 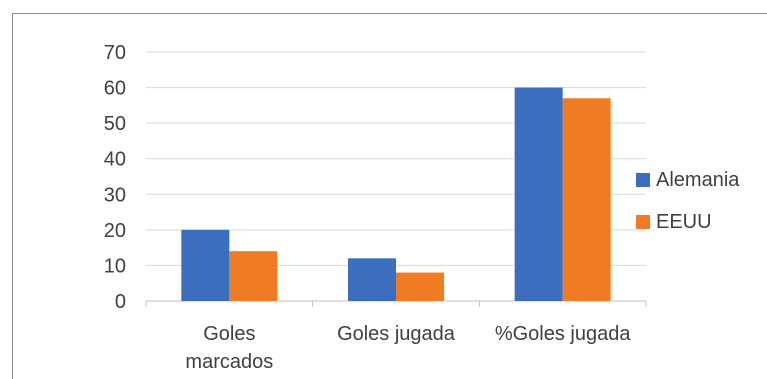 I want to click on y-tick-label: 40, so click(x=115, y=160).